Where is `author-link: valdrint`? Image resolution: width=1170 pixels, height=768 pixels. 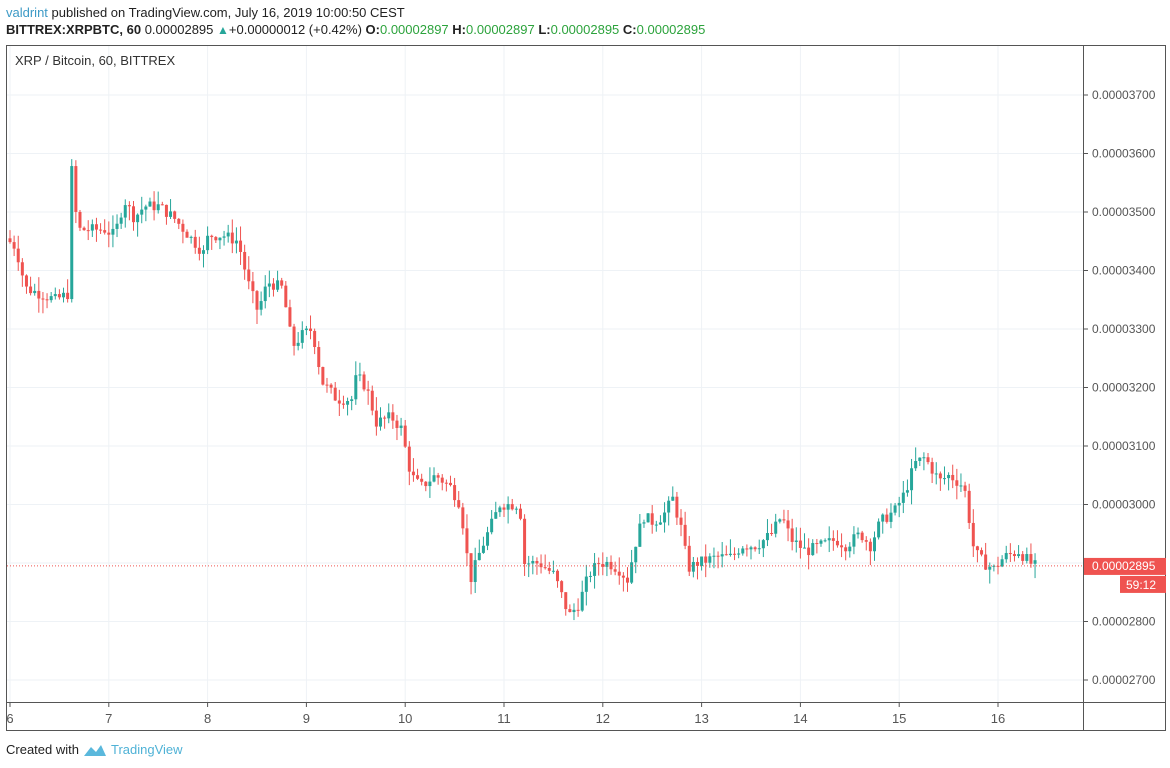 author-link: valdrint is located at coordinates (27, 12).